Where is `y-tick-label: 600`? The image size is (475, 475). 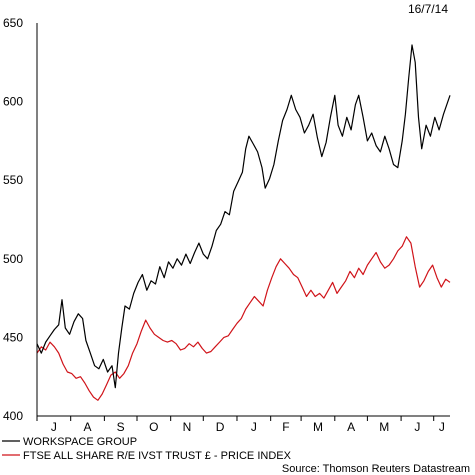
y-tick-label: 600 is located at coordinates (13, 102).